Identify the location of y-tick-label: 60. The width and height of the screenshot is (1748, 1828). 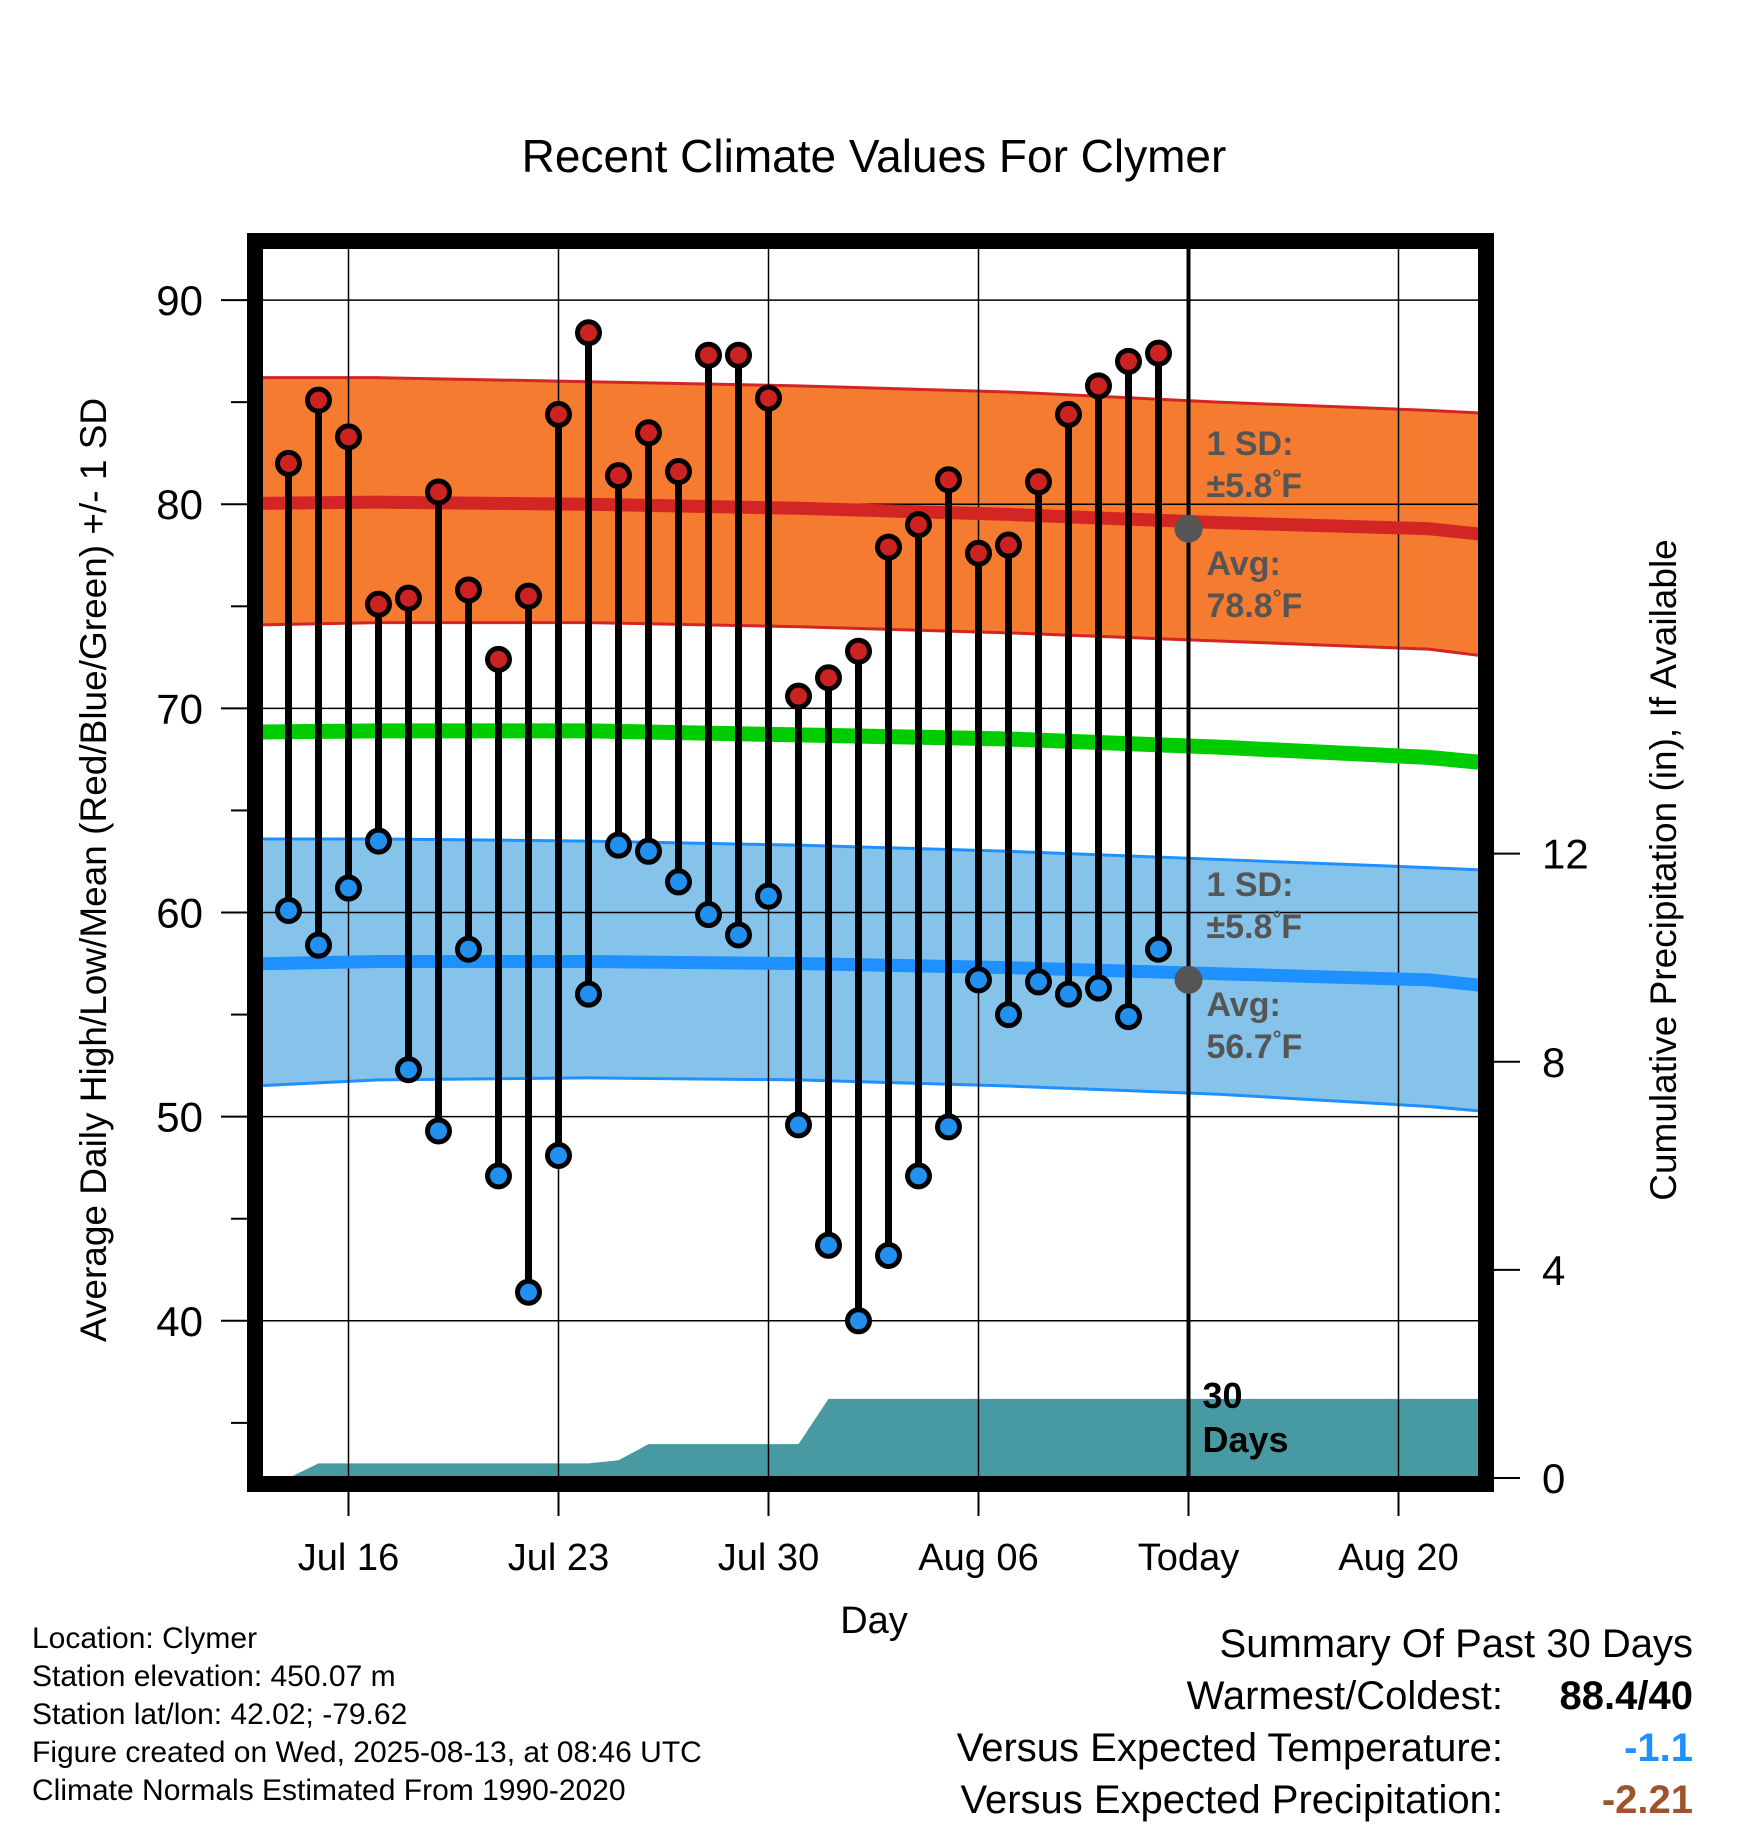
(179, 913).